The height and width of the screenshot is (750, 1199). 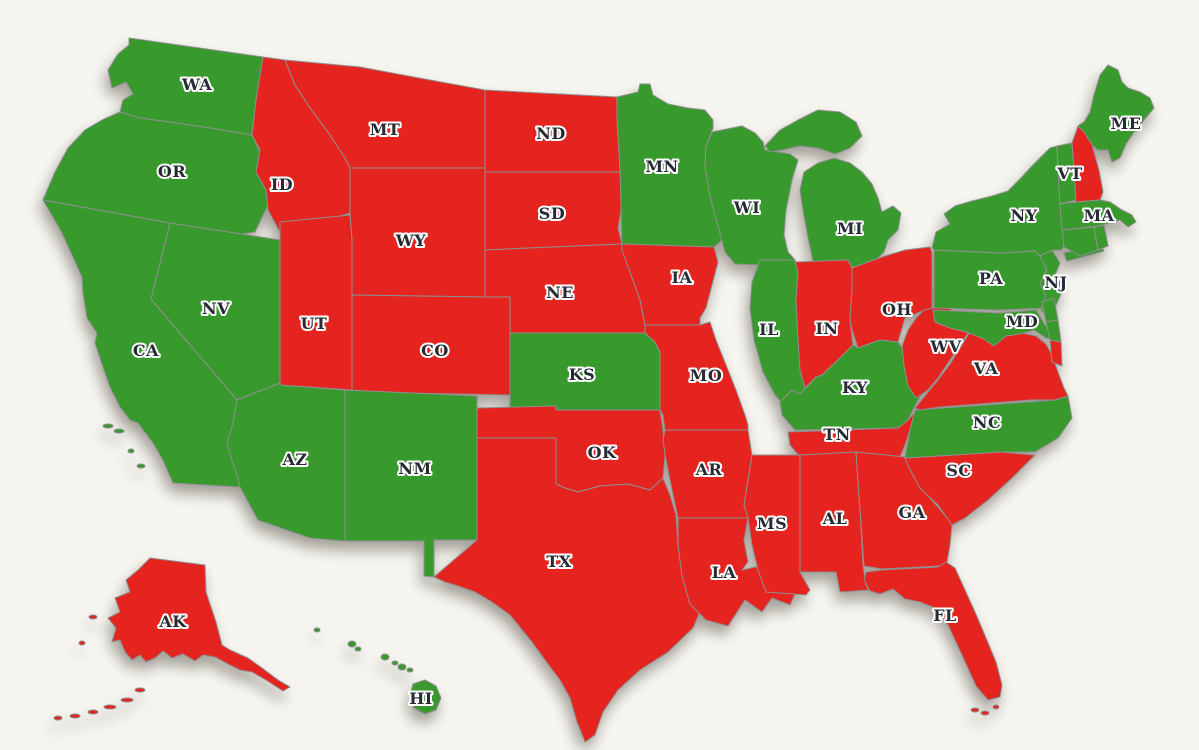 I want to click on state-tn, so click(x=853, y=432).